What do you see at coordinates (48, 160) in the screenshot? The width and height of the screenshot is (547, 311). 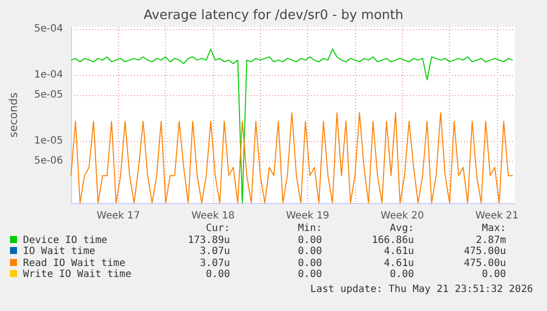 I see `y-tick-label: 5e-06` at bounding box center [48, 160].